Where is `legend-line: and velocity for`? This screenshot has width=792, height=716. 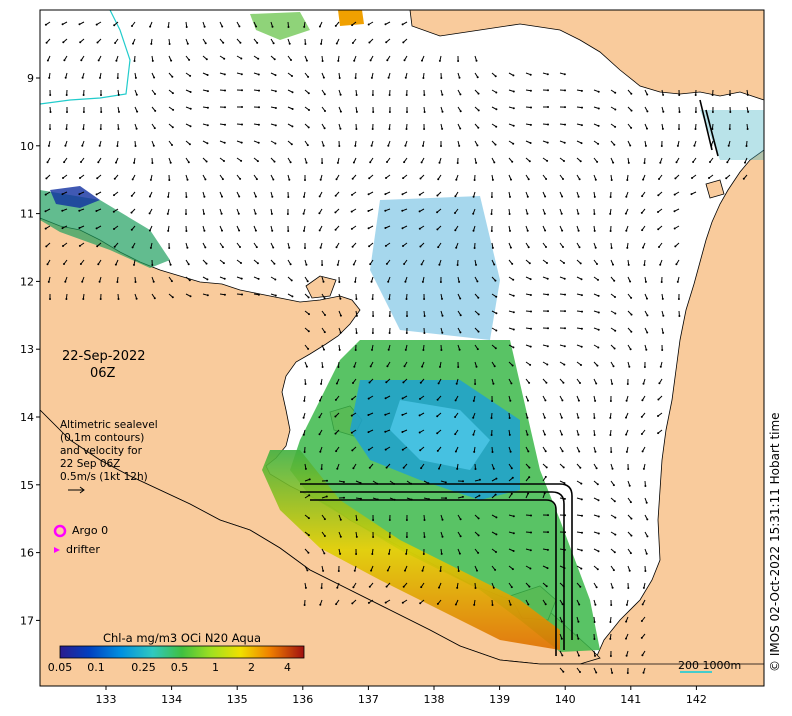
legend-line: and velocity for is located at coordinates (101, 451).